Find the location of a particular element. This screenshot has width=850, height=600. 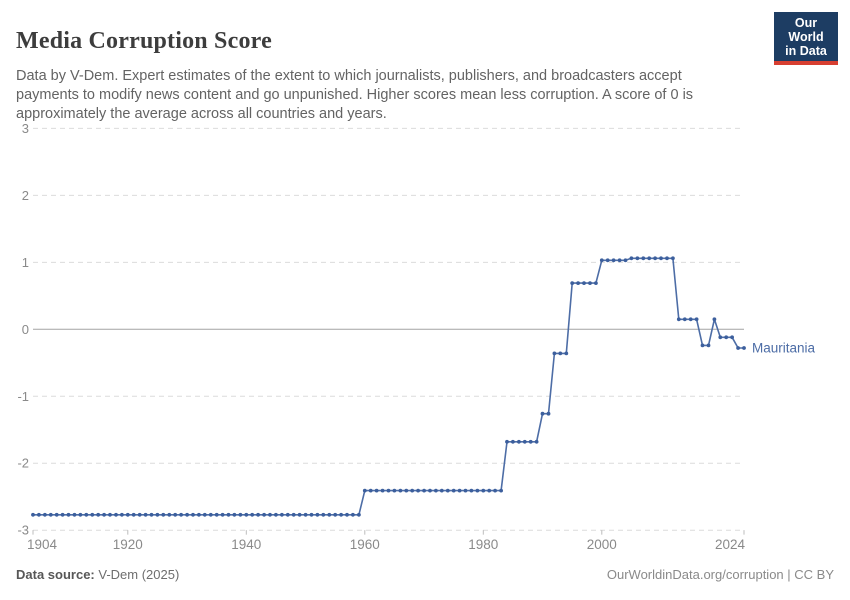

data-point-1953 is located at coordinates (323, 514).